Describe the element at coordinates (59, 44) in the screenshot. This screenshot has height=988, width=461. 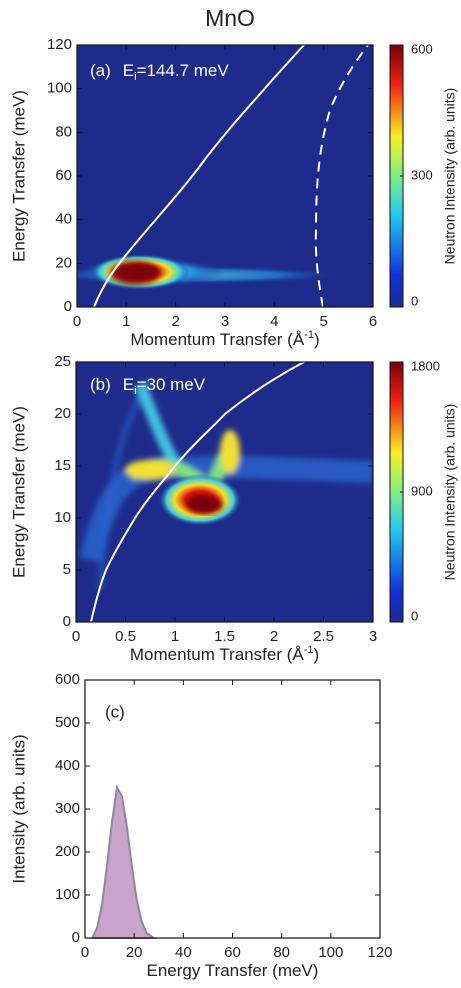
I see `y-tick-label: 120` at that location.